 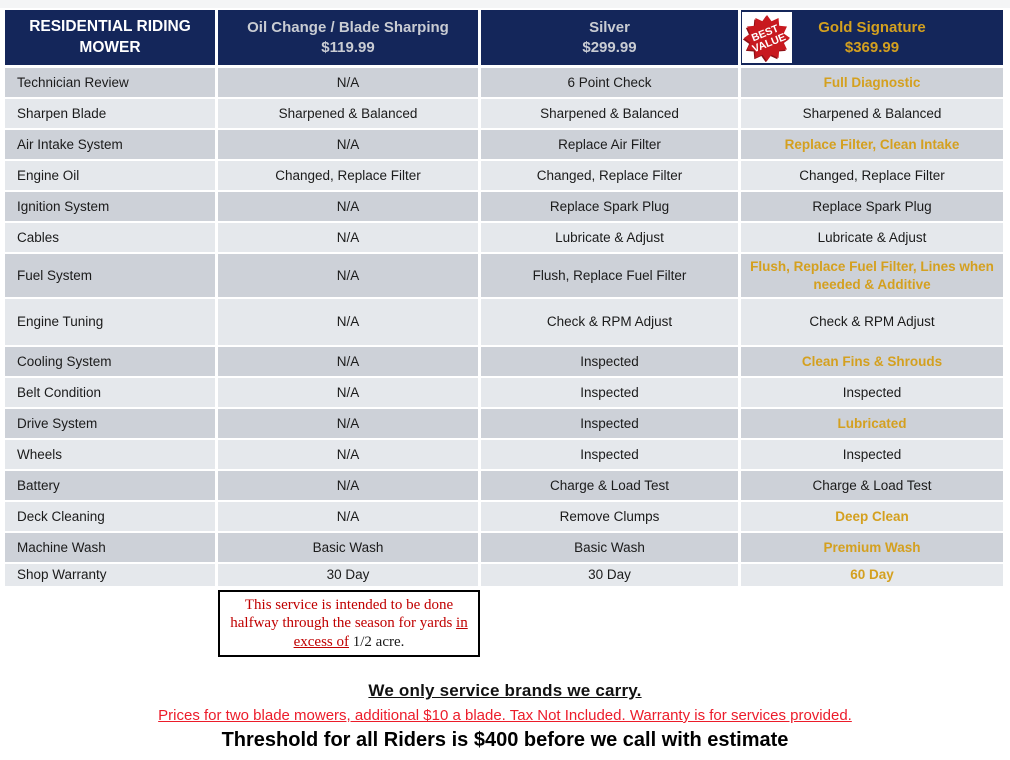 I want to click on plan-price: $369.99, so click(x=872, y=47).